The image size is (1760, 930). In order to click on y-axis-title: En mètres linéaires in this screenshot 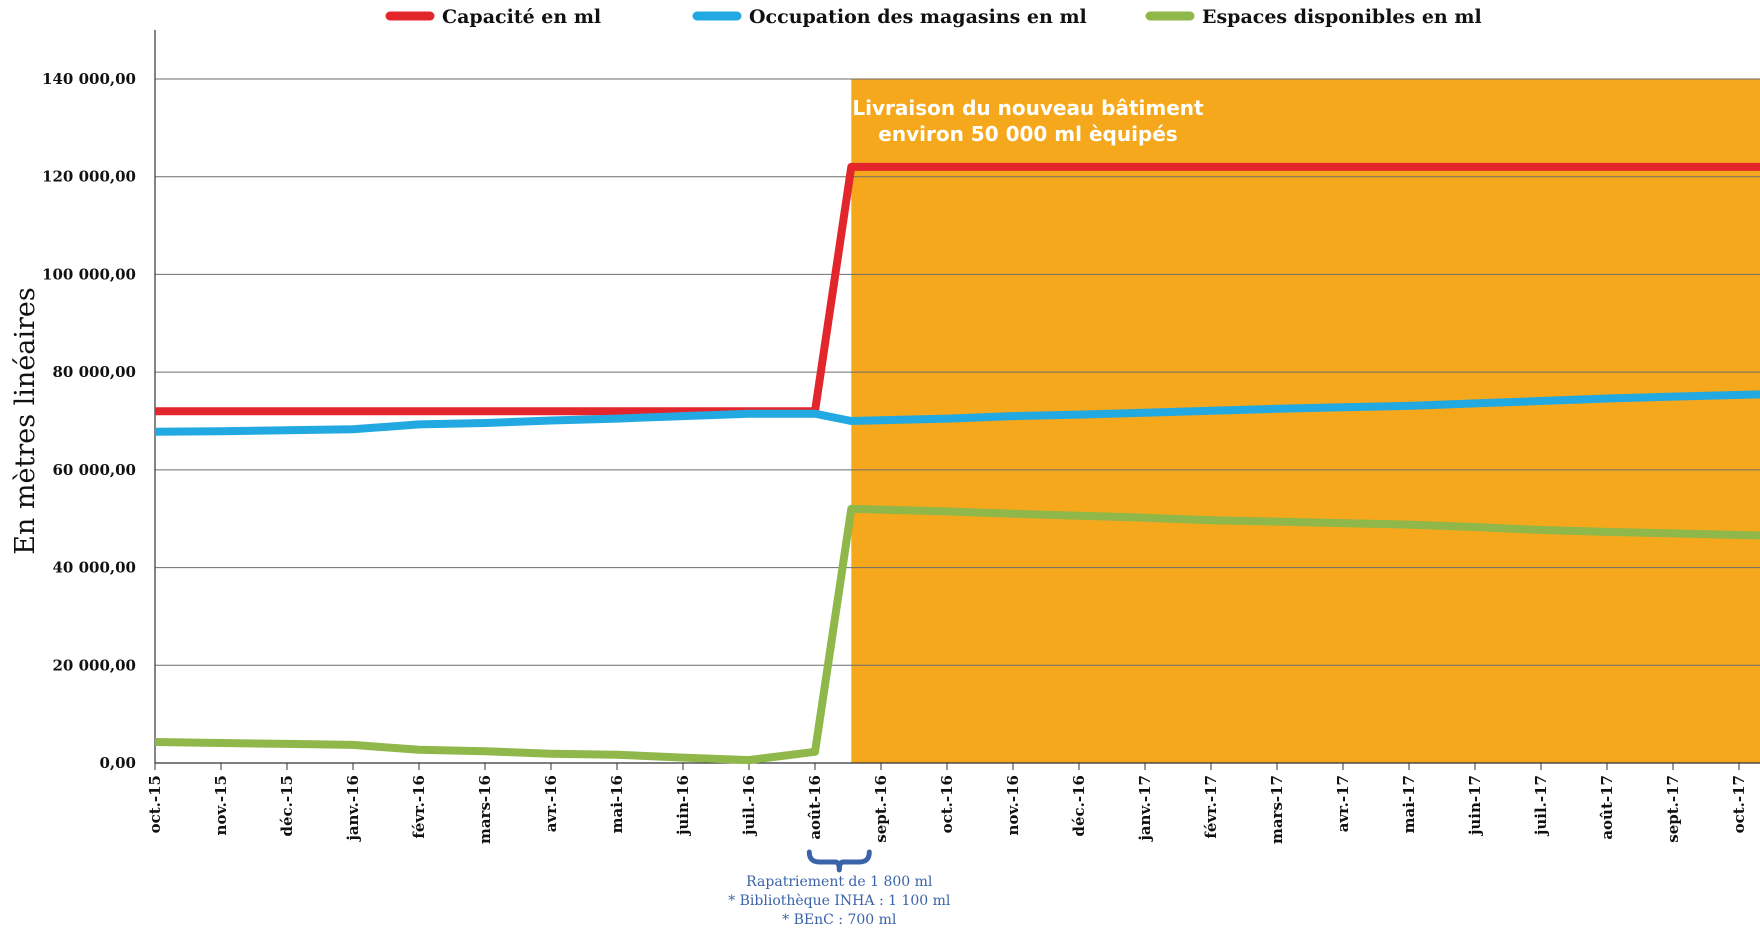, I will do `click(25, 421)`.